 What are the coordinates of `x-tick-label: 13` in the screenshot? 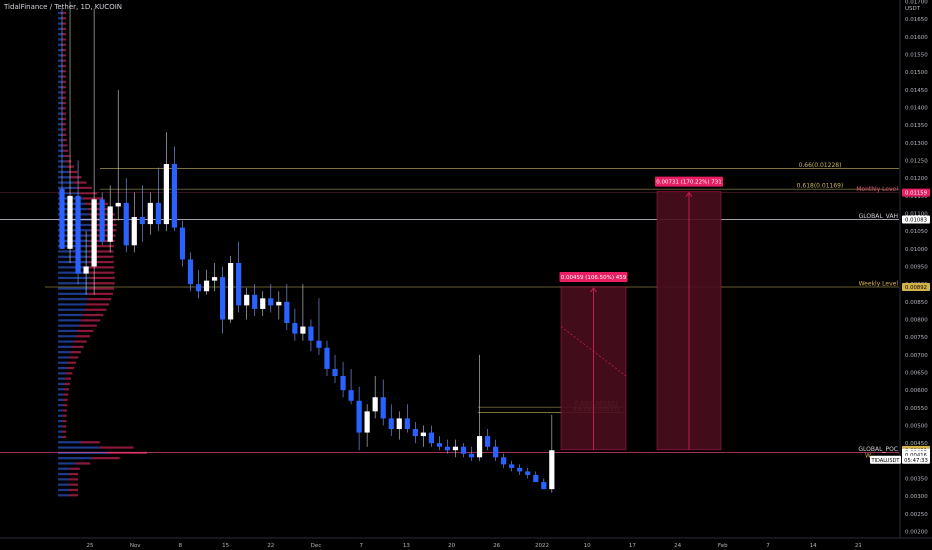 It's located at (406, 546).